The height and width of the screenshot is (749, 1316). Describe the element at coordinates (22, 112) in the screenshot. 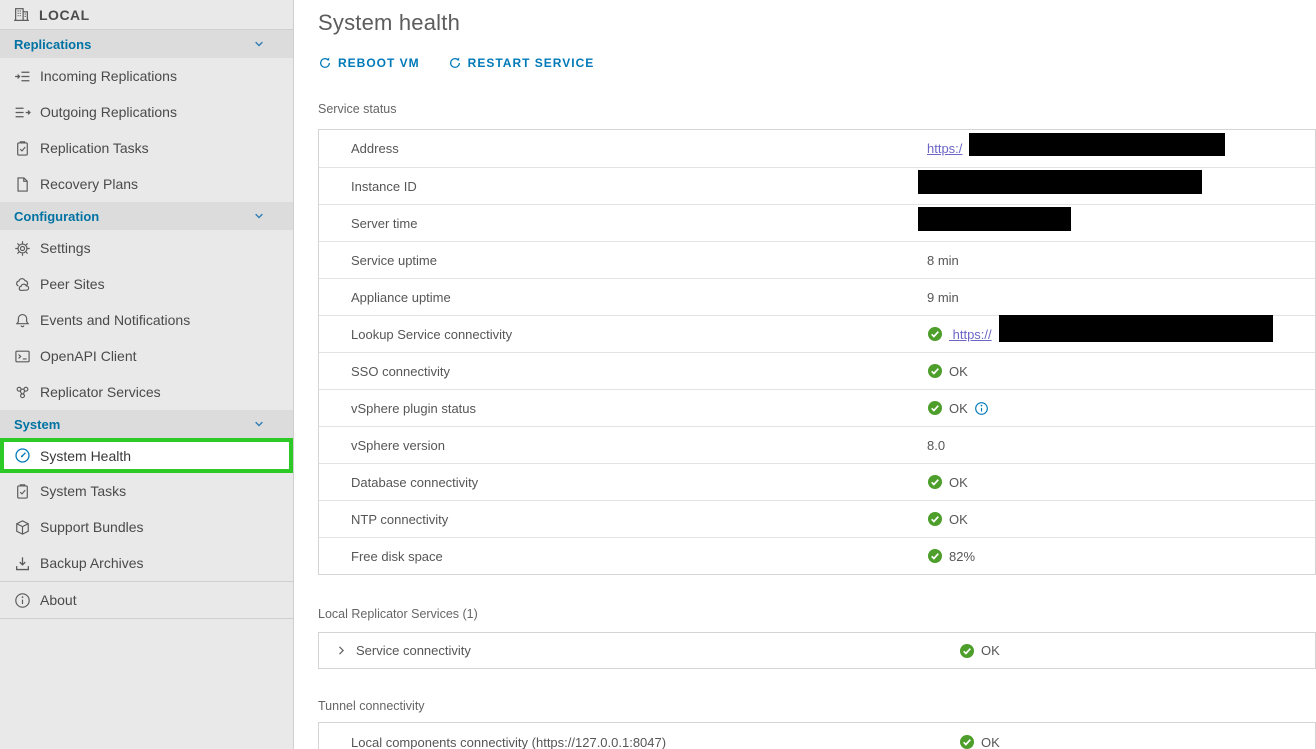

I see `outgoing-replications-icon` at that location.